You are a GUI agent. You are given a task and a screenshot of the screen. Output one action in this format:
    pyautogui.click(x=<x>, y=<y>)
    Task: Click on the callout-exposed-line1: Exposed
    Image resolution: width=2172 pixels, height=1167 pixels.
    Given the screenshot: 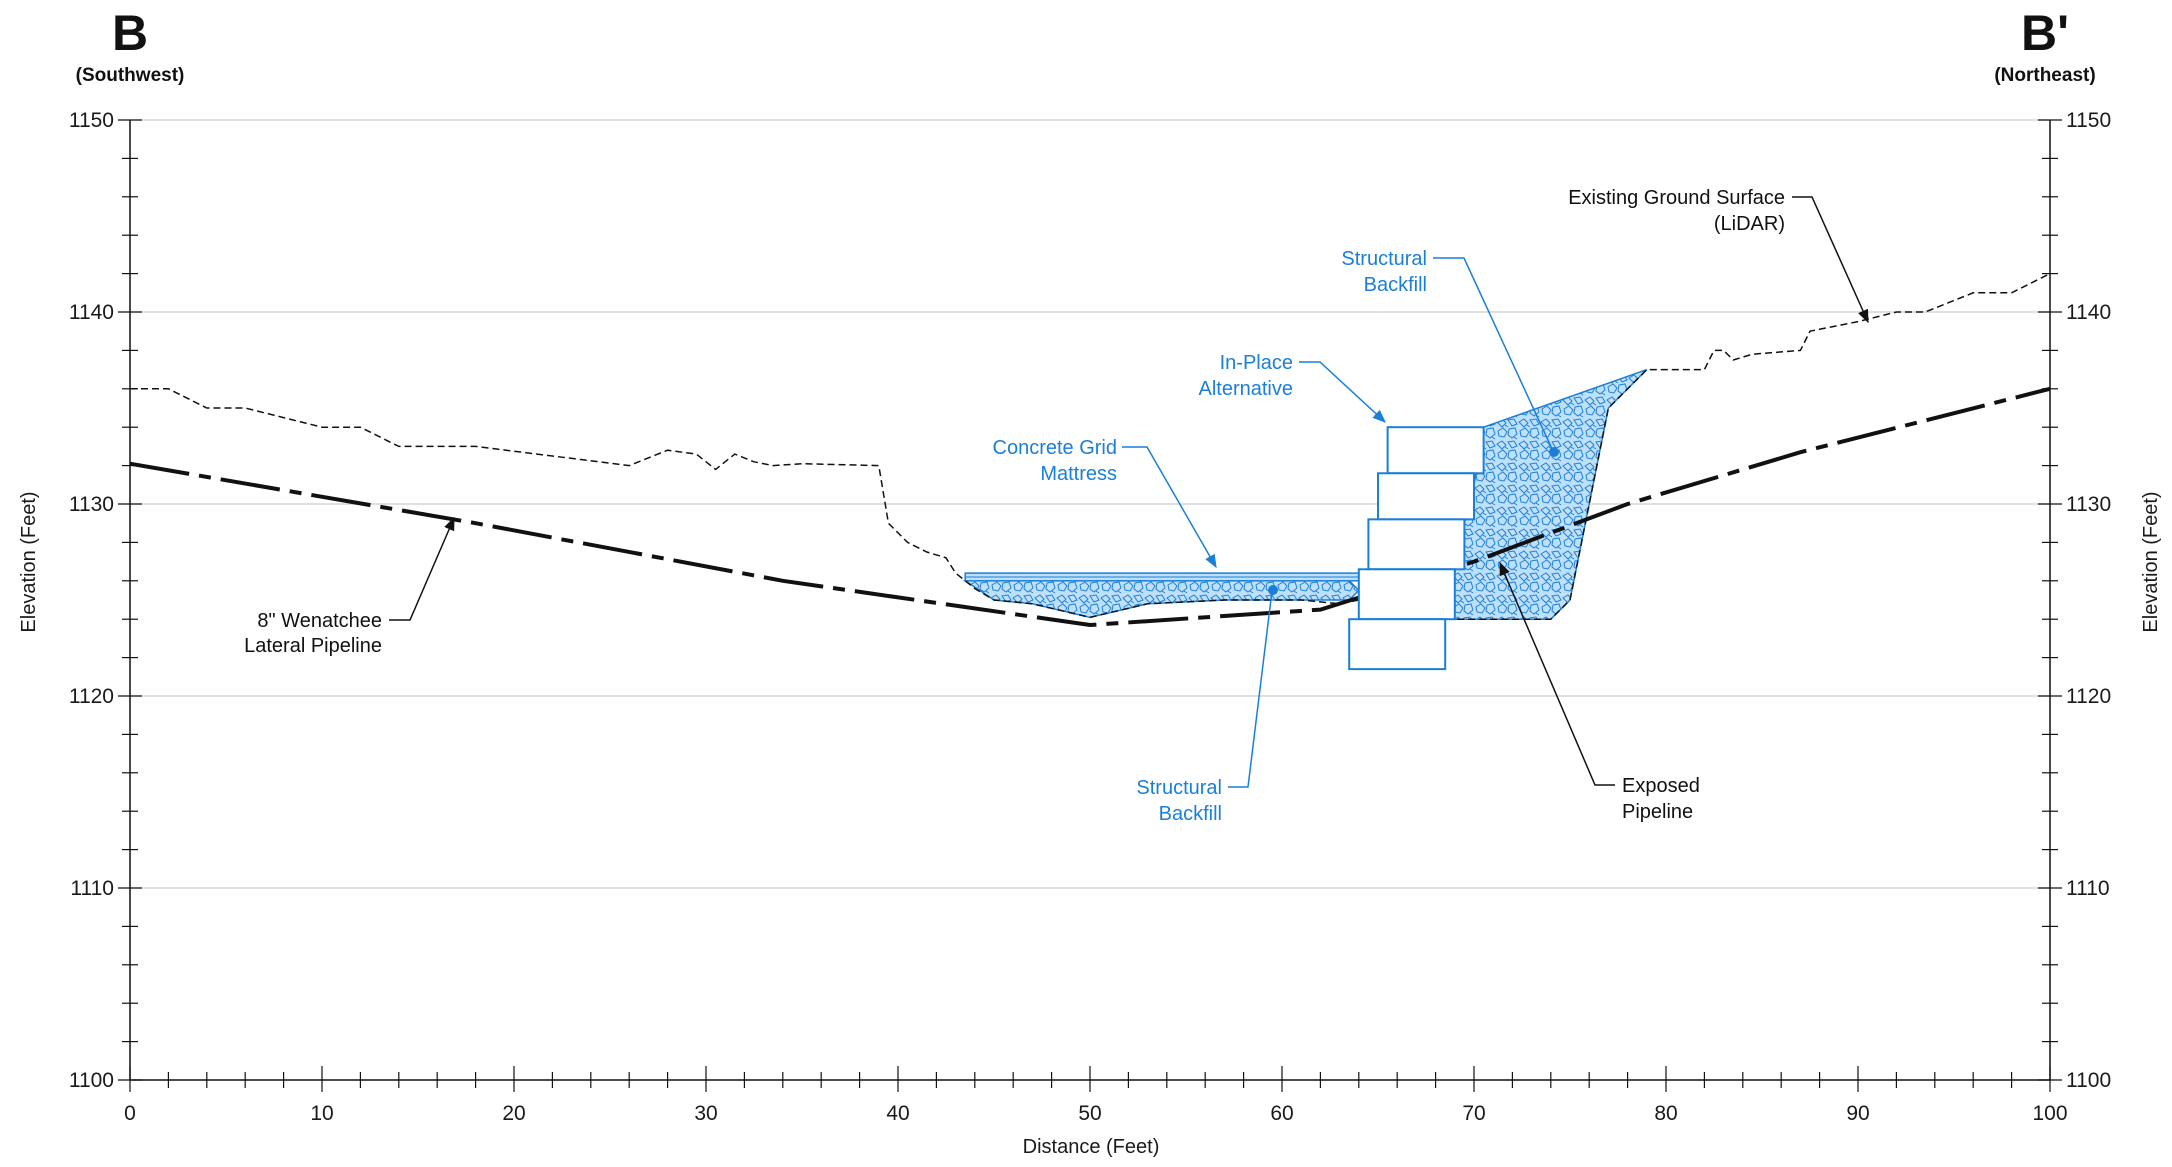 What is the action you would take?
    pyautogui.click(x=1661, y=786)
    